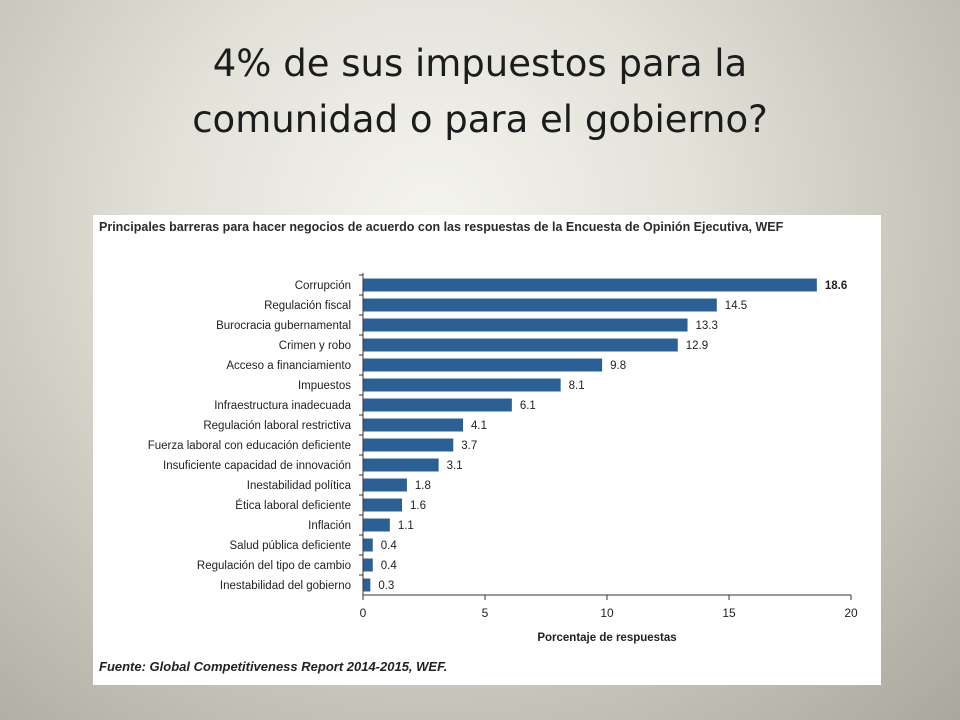 The width and height of the screenshot is (960, 720). What do you see at coordinates (288, 366) in the screenshot?
I see `category-label: Acceso a financiamiento` at bounding box center [288, 366].